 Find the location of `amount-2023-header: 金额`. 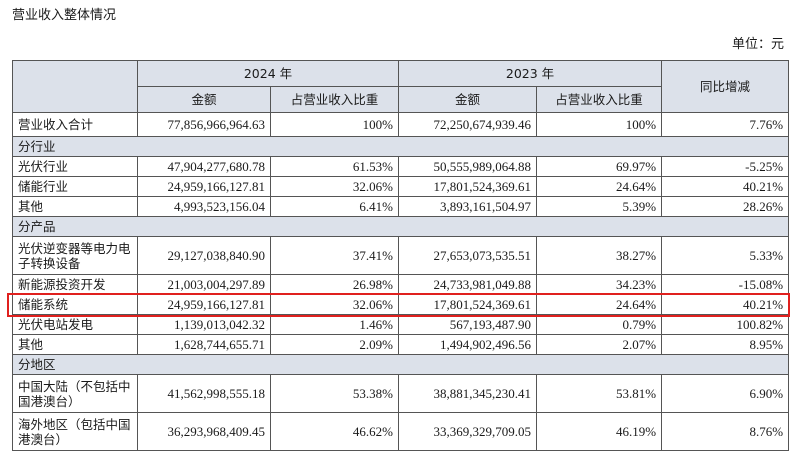

amount-2023-header: 金额 is located at coordinates (468, 99).